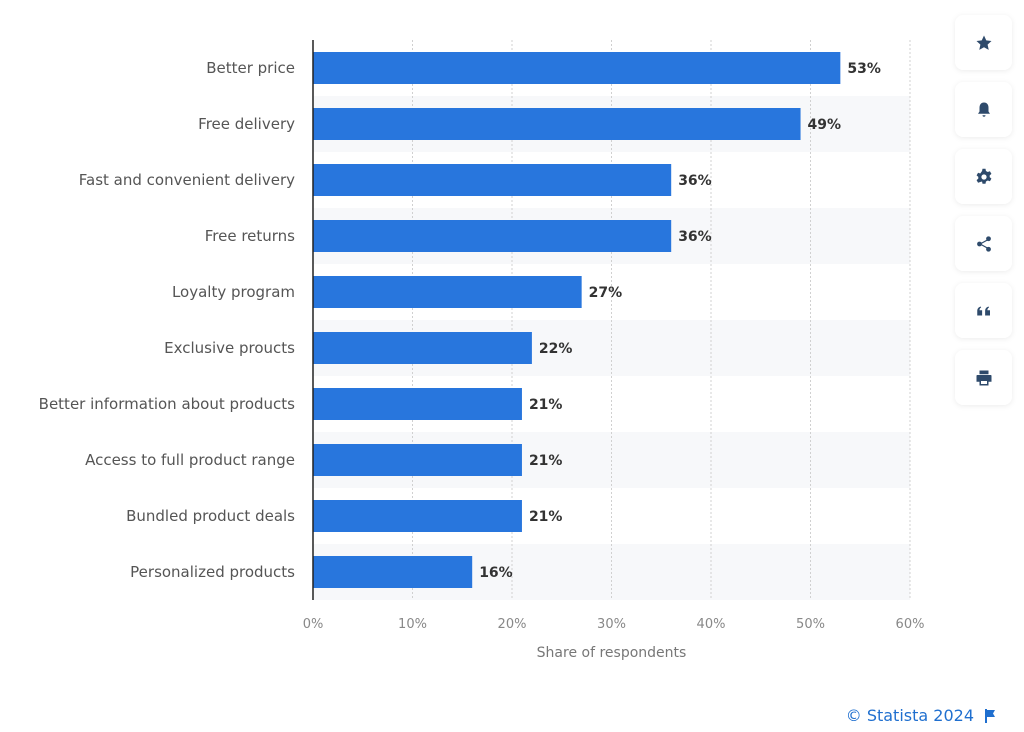 The height and width of the screenshot is (732, 1024). I want to click on category-label: Loyalty program, so click(233, 292).